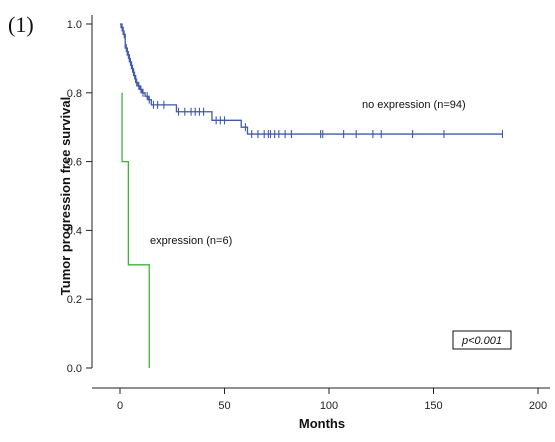  Describe the element at coordinates (120, 406) in the screenshot. I see `x-tick-label: 0` at that location.